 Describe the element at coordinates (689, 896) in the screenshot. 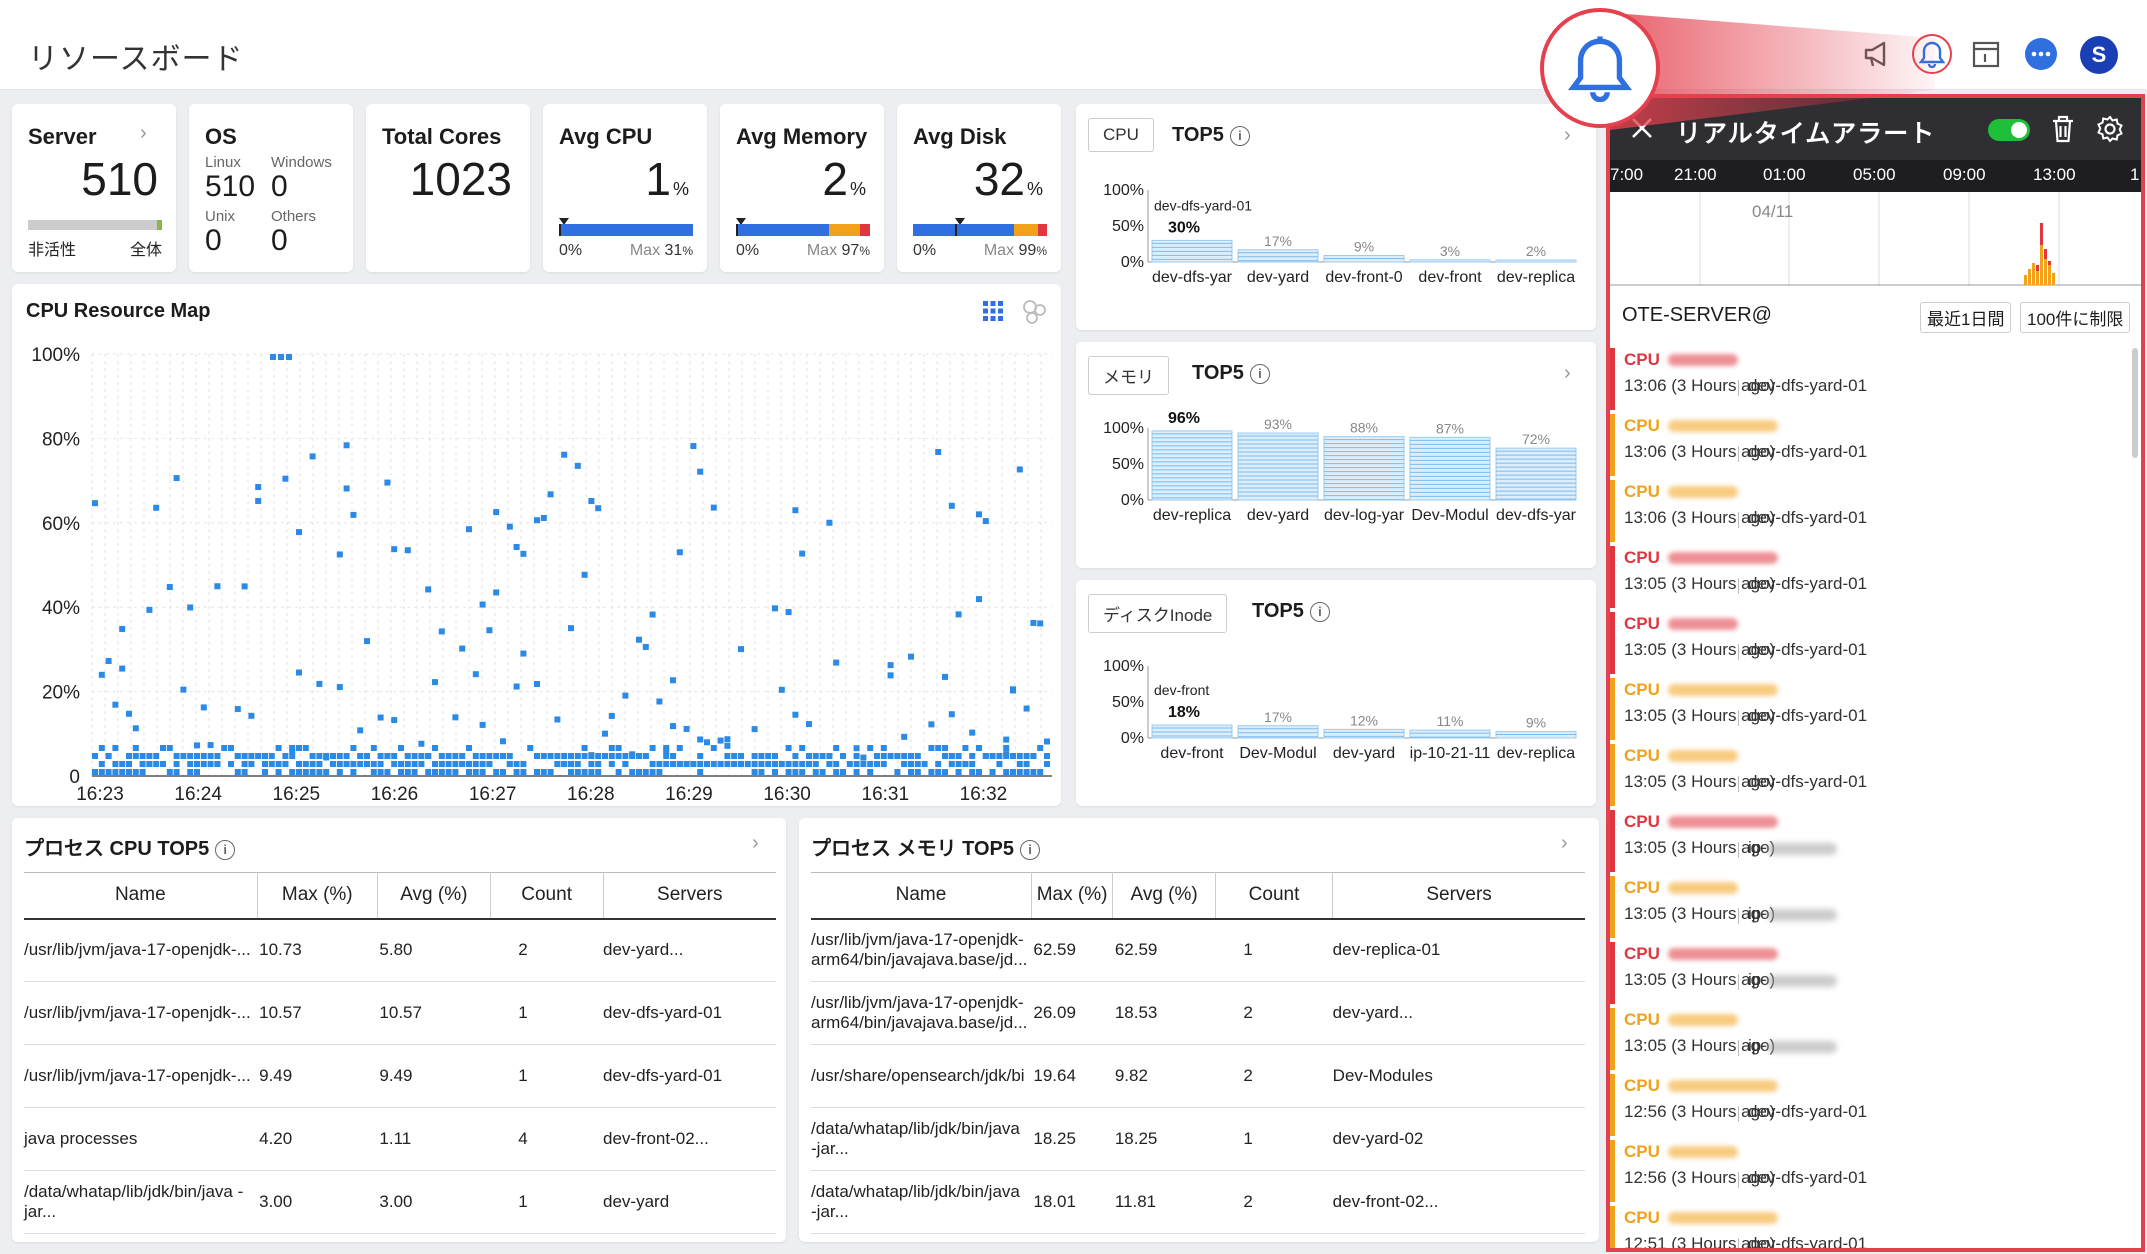

I see `column-header: Servers` at that location.